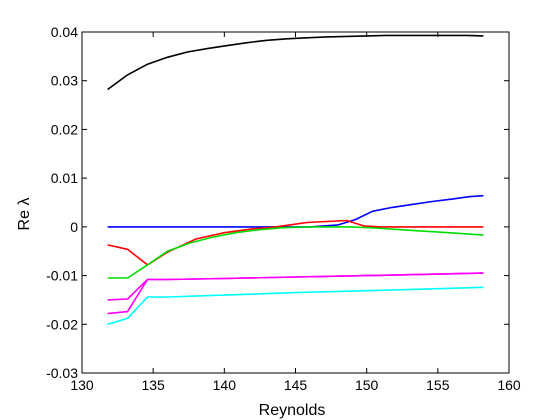  I want to click on x-tick-label: 140, so click(225, 385).